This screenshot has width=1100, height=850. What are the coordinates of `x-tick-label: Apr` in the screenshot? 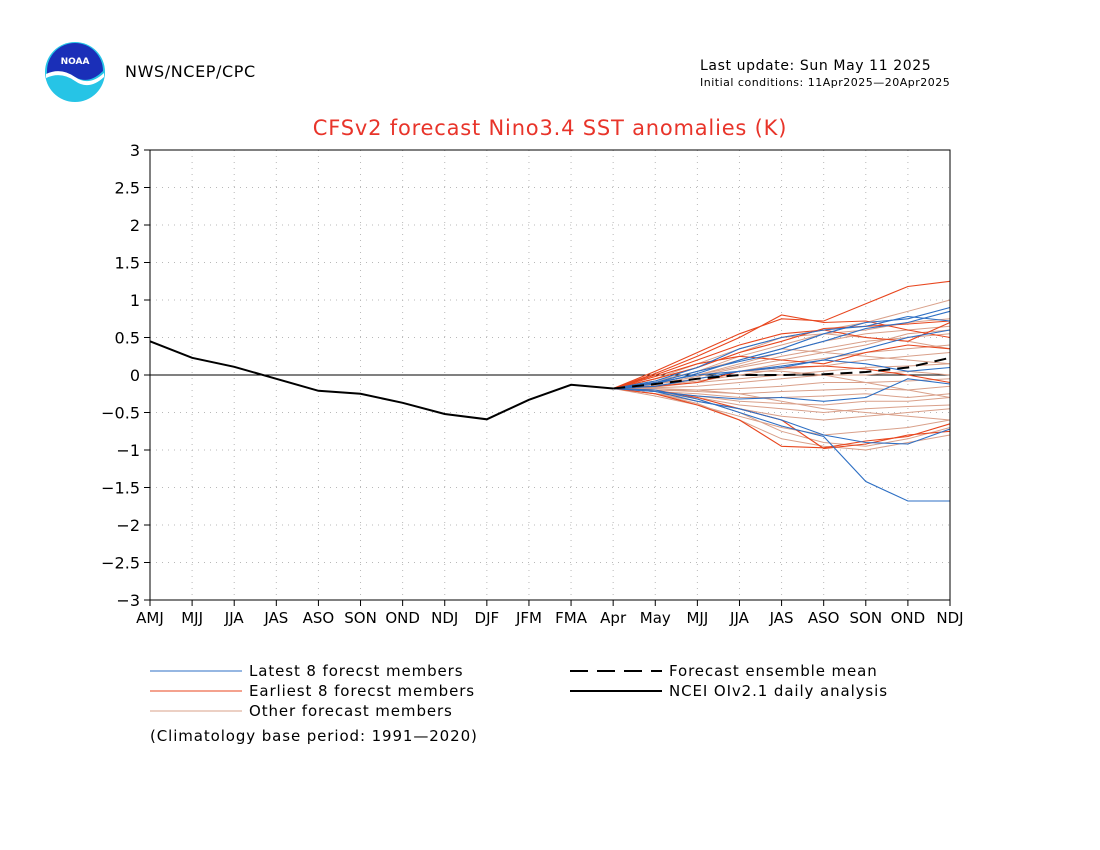 It's located at (613, 618).